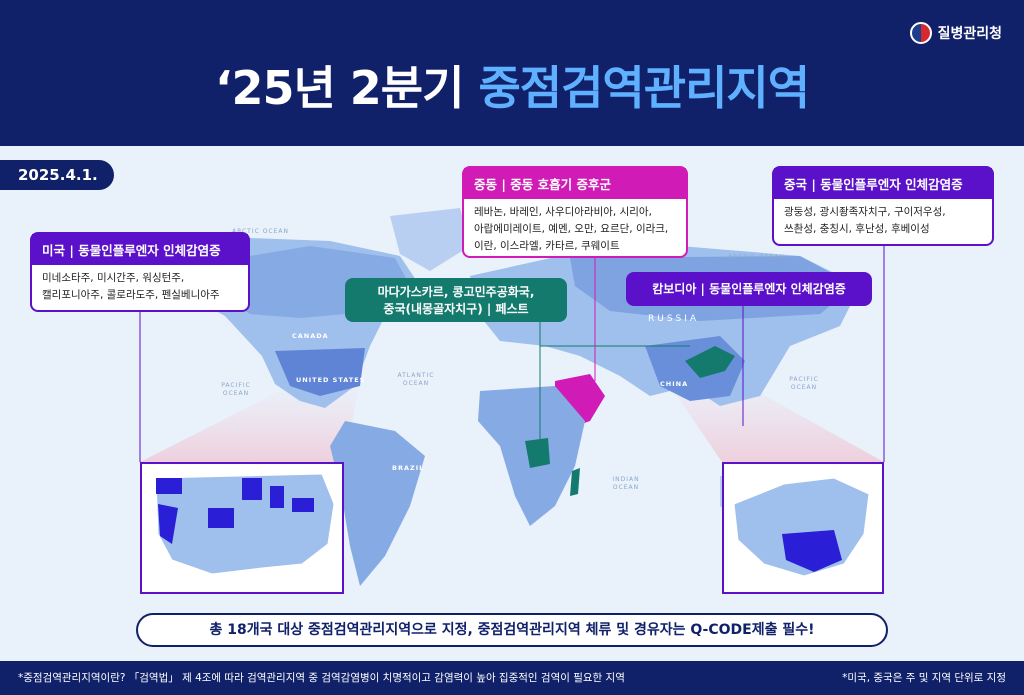 This screenshot has width=1024, height=695. Describe the element at coordinates (674, 384) in the screenshot. I see `label-china: CHINA` at that location.